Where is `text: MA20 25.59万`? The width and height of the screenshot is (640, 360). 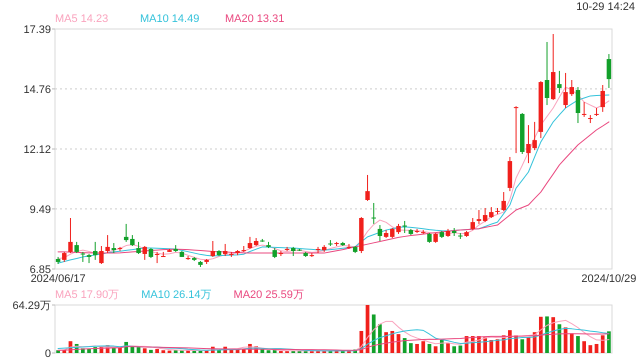
text: MA20 25.59万 is located at coordinates (269, 295).